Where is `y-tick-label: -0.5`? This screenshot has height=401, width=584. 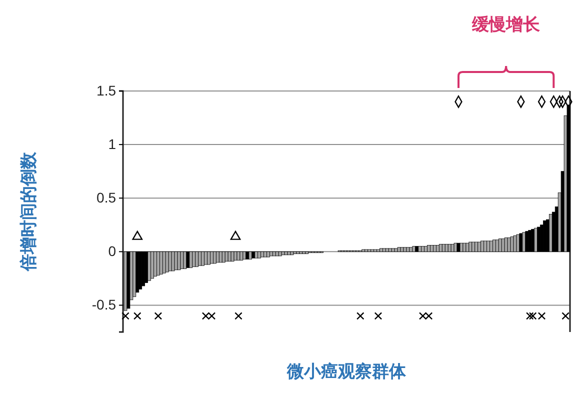 y-tick-label: -0.5 is located at coordinates (104, 304).